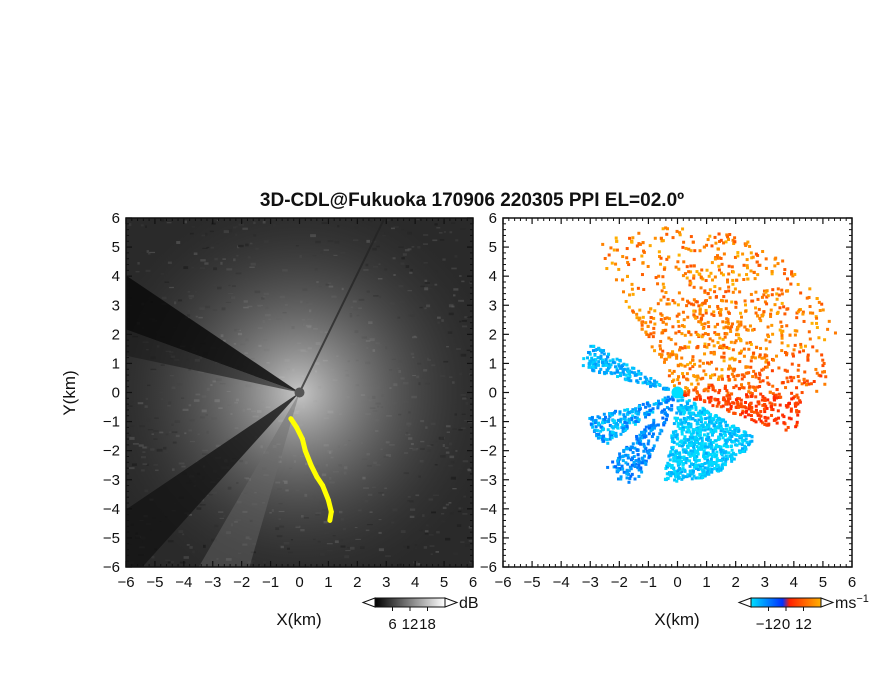 The height and width of the screenshot is (680, 880). Describe the element at coordinates (794, 582) in the screenshot. I see `x-tick-label: 4` at that location.